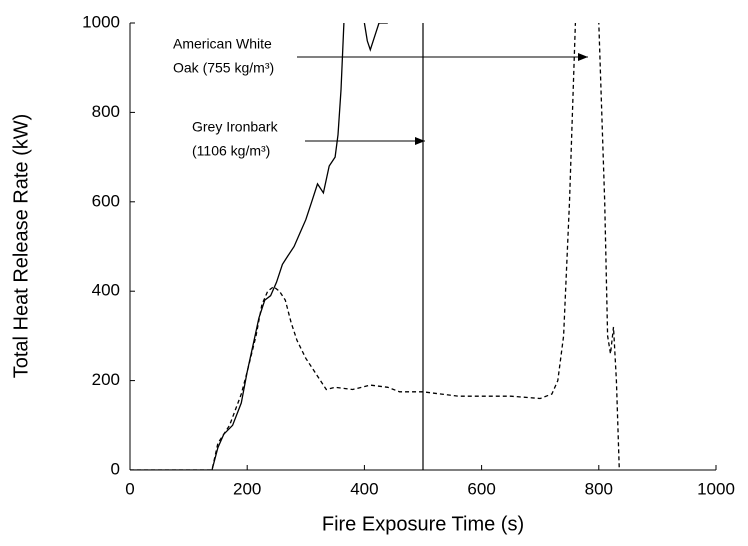 The image size is (748, 546). What do you see at coordinates (481, 488) in the screenshot?
I see `x-tick-label: 600` at bounding box center [481, 488].